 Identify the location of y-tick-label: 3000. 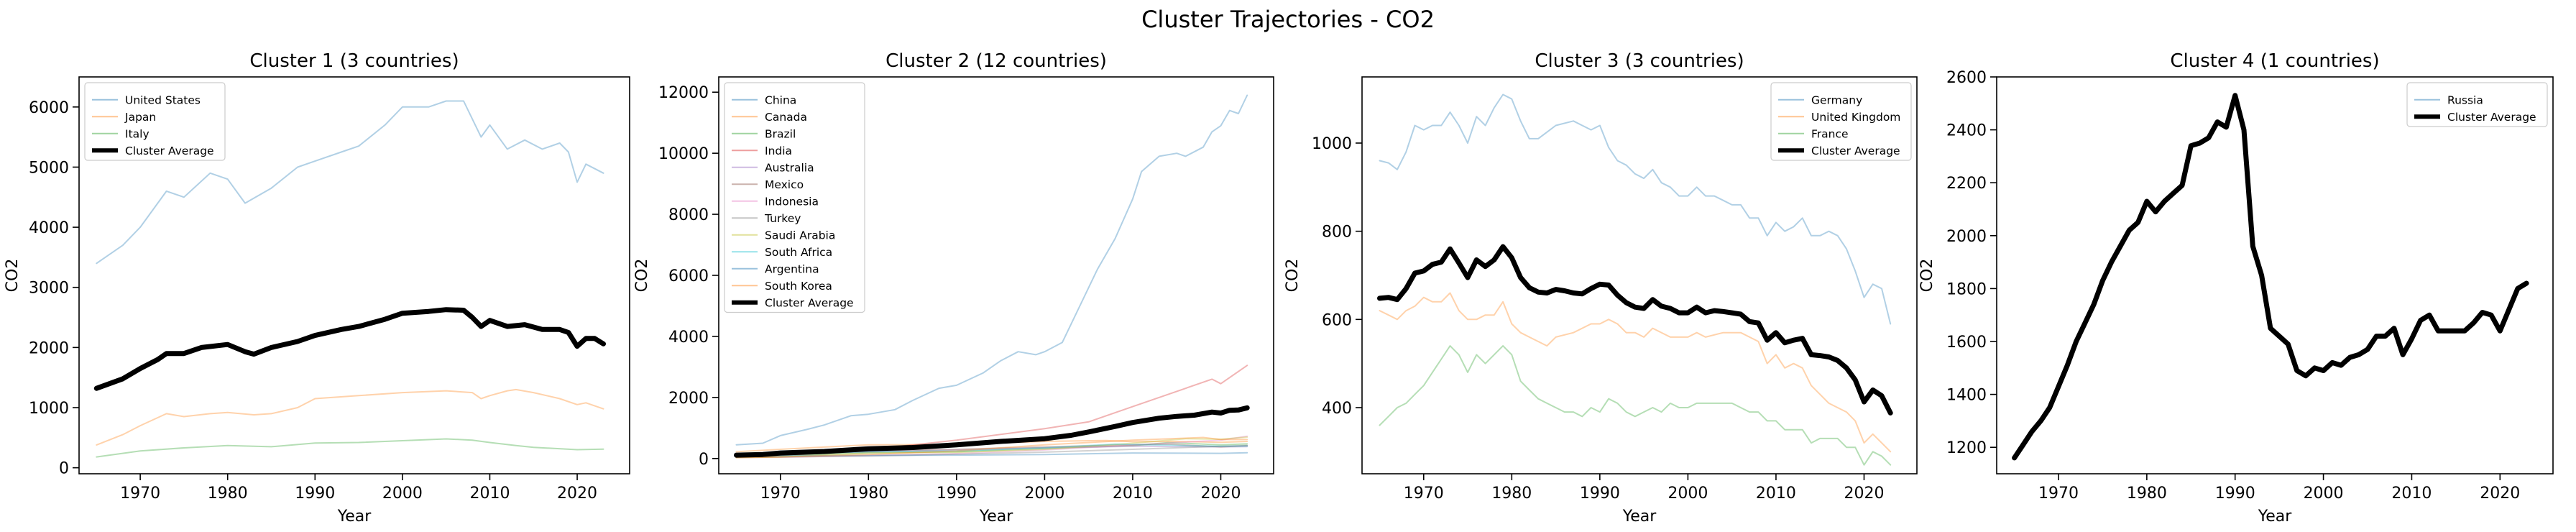
(49, 289).